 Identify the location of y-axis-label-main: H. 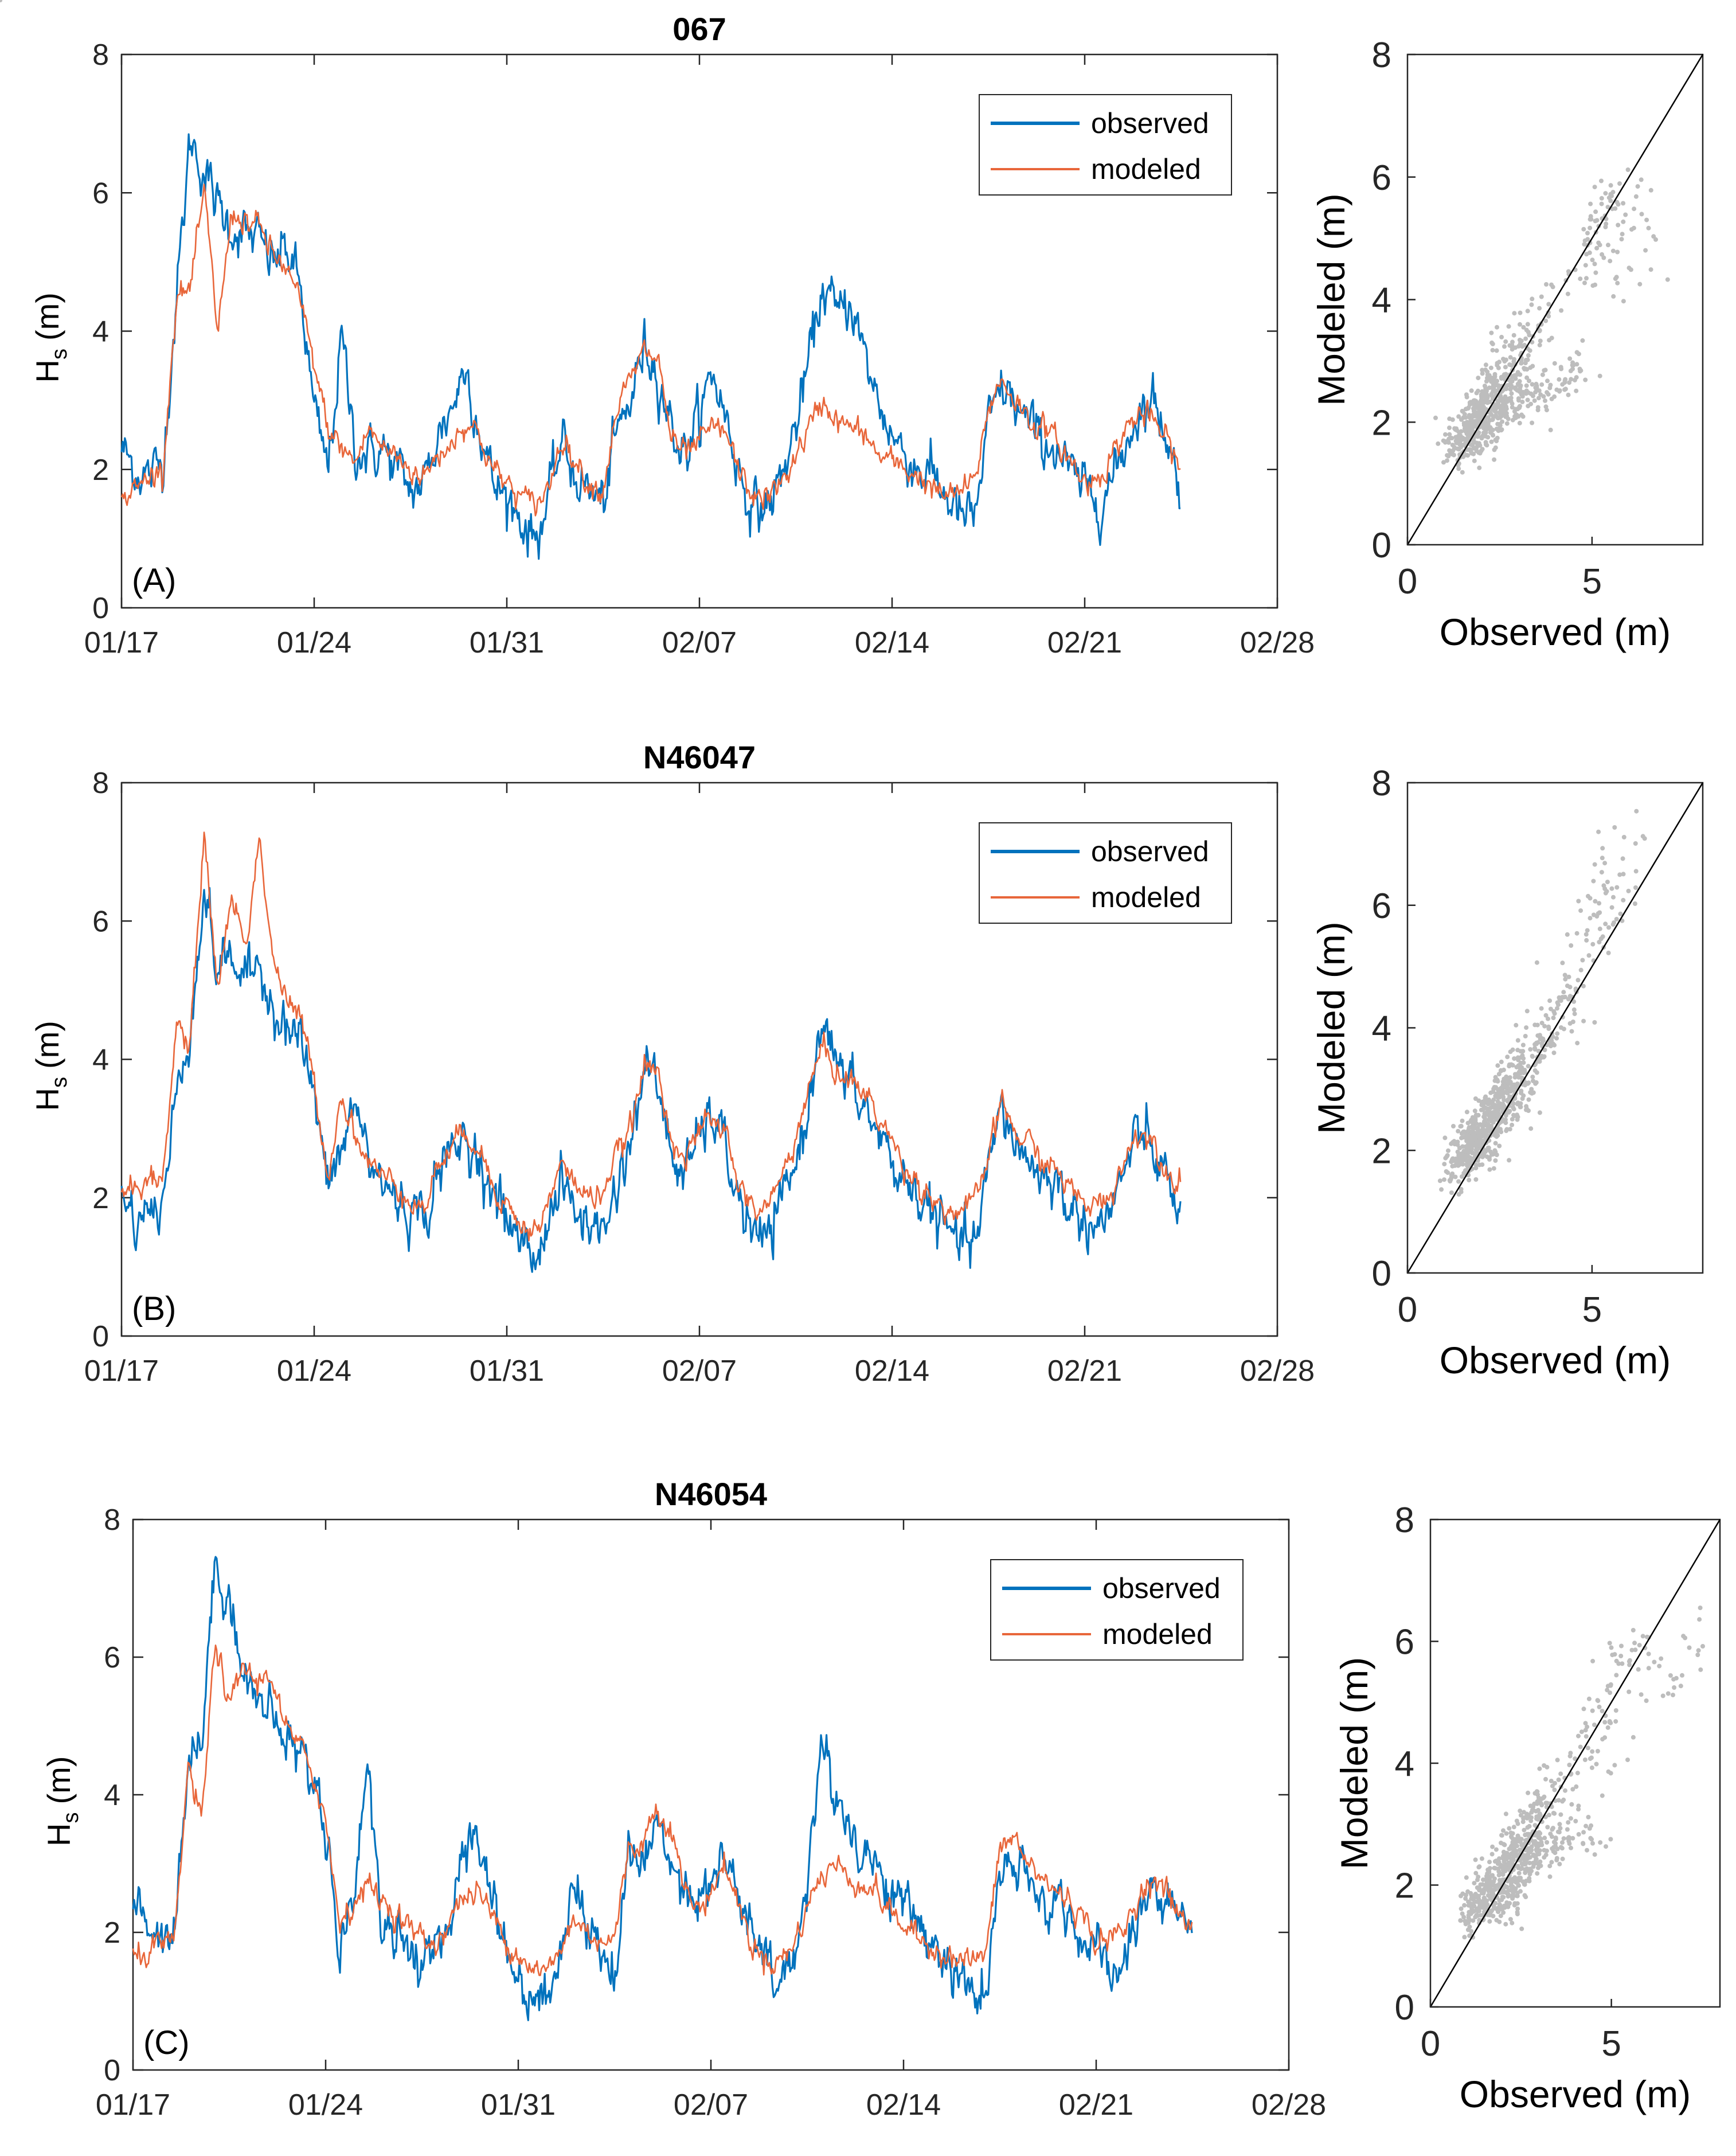
(47, 371).